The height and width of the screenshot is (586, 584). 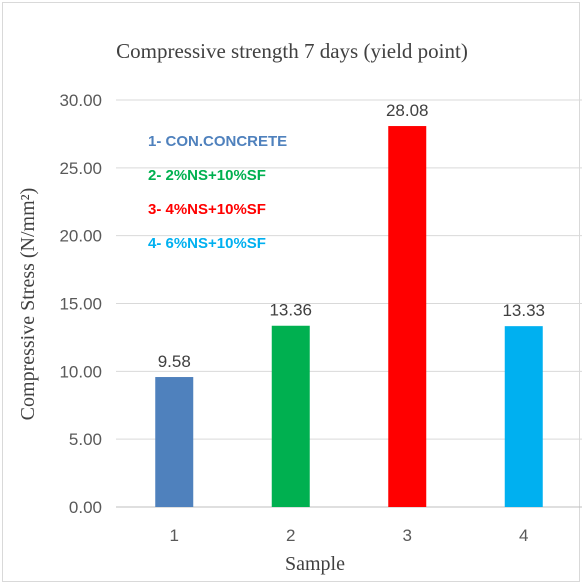 What do you see at coordinates (315, 564) in the screenshot?
I see `x-axis-label: Sample` at bounding box center [315, 564].